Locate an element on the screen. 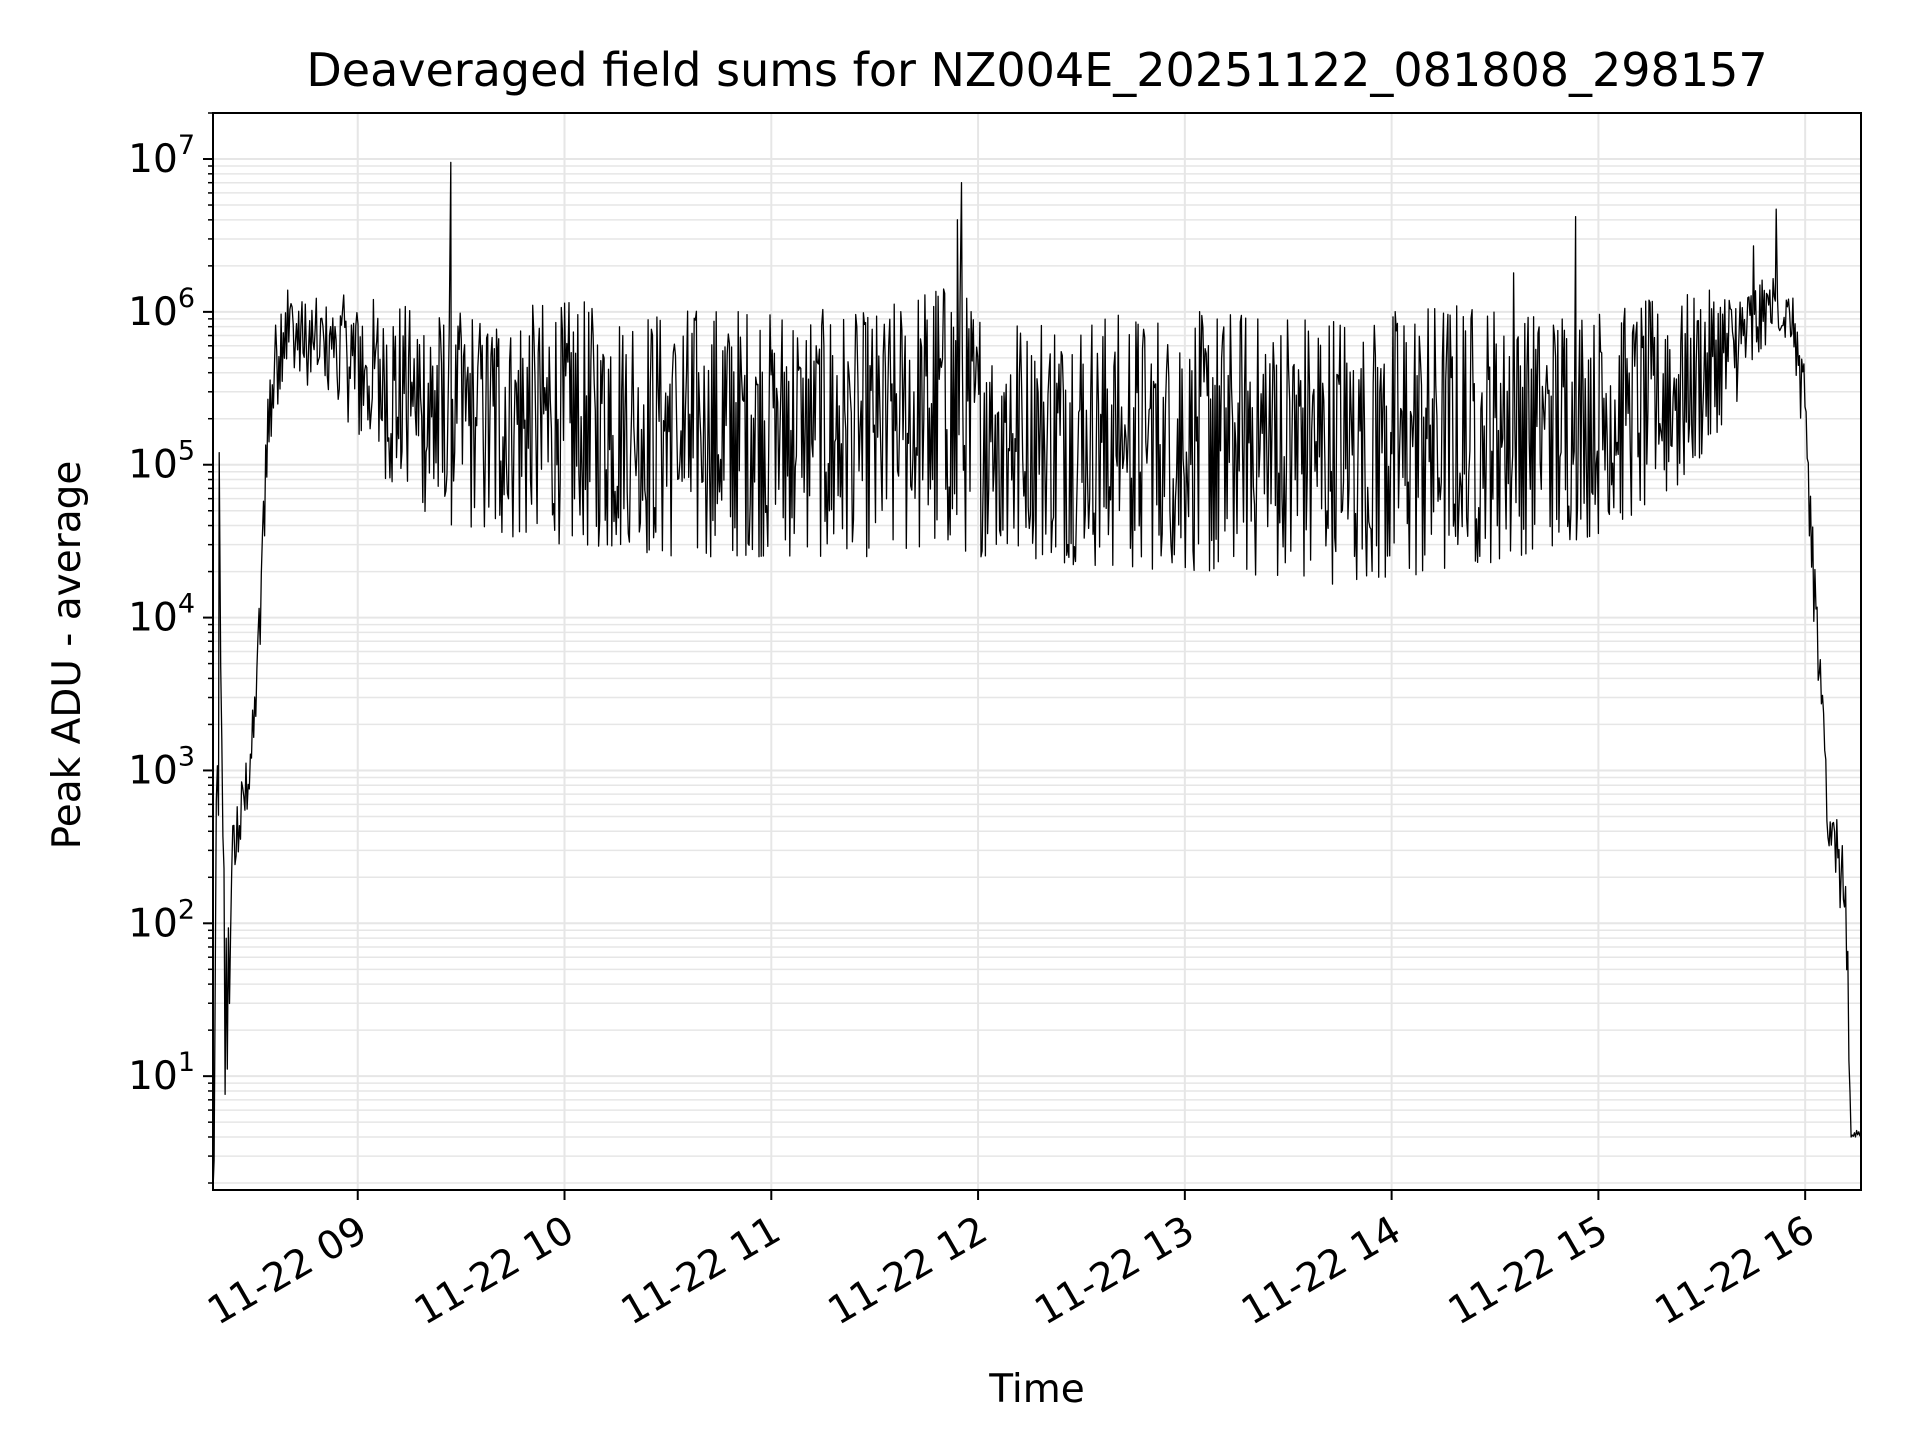 The width and height of the screenshot is (1920, 1440). y-tick-label: 10¹ is located at coordinates (161, 1073).